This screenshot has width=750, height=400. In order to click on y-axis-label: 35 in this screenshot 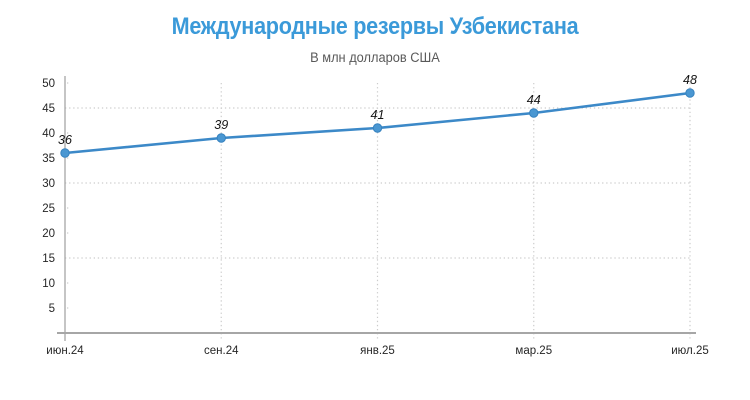, I will do `click(48, 159)`.